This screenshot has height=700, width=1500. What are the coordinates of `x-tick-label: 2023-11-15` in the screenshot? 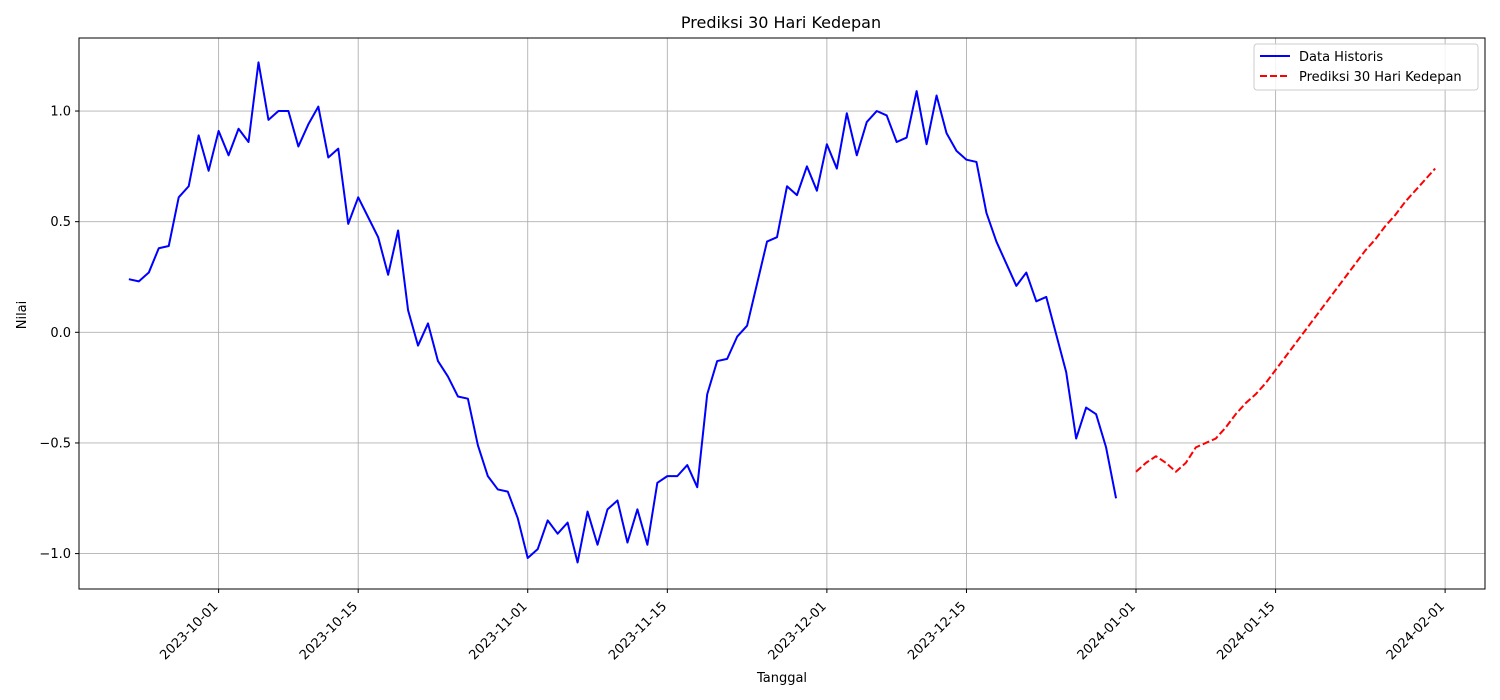 It's located at (638, 631).